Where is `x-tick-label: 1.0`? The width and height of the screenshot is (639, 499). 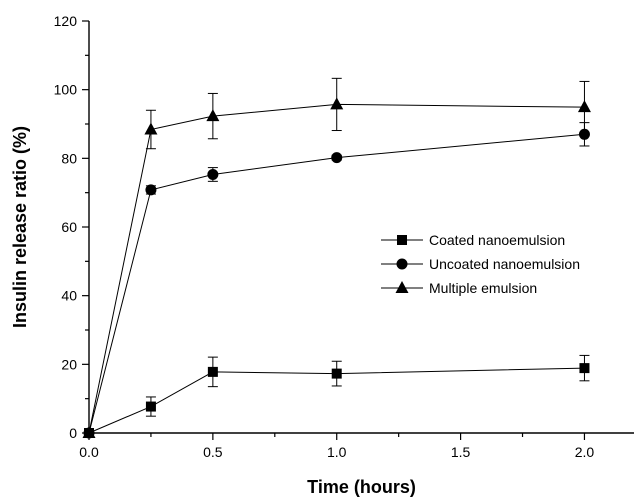
x-tick-label: 1.0 is located at coordinates (337, 452).